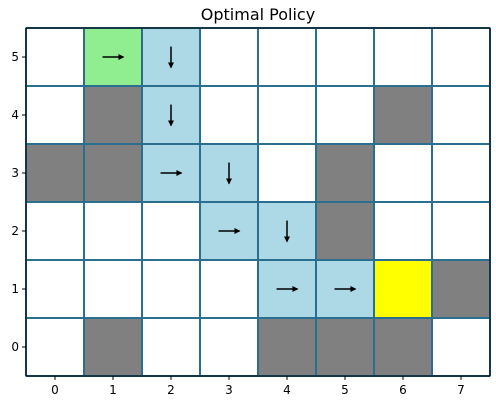  What do you see at coordinates (55, 390) in the screenshot?
I see `x-tick-label: 0` at bounding box center [55, 390].